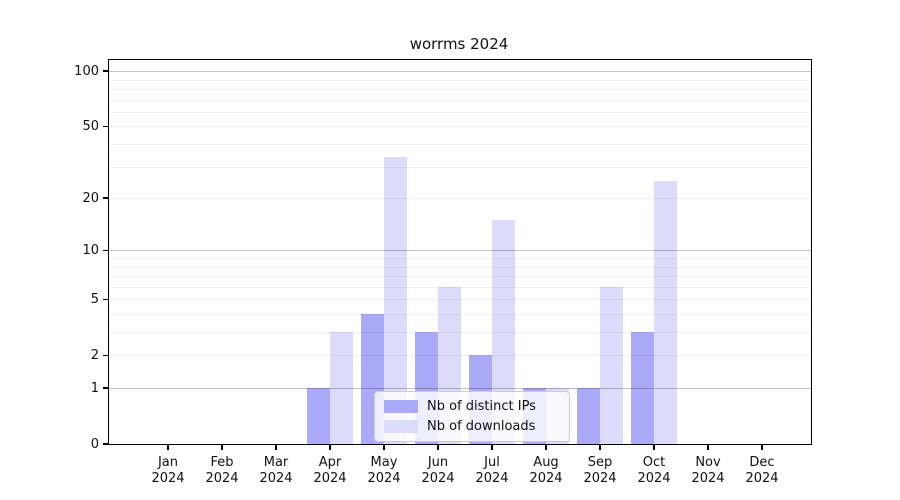  Describe the element at coordinates (654, 462) in the screenshot. I see `x-tick-month: Oct` at that location.